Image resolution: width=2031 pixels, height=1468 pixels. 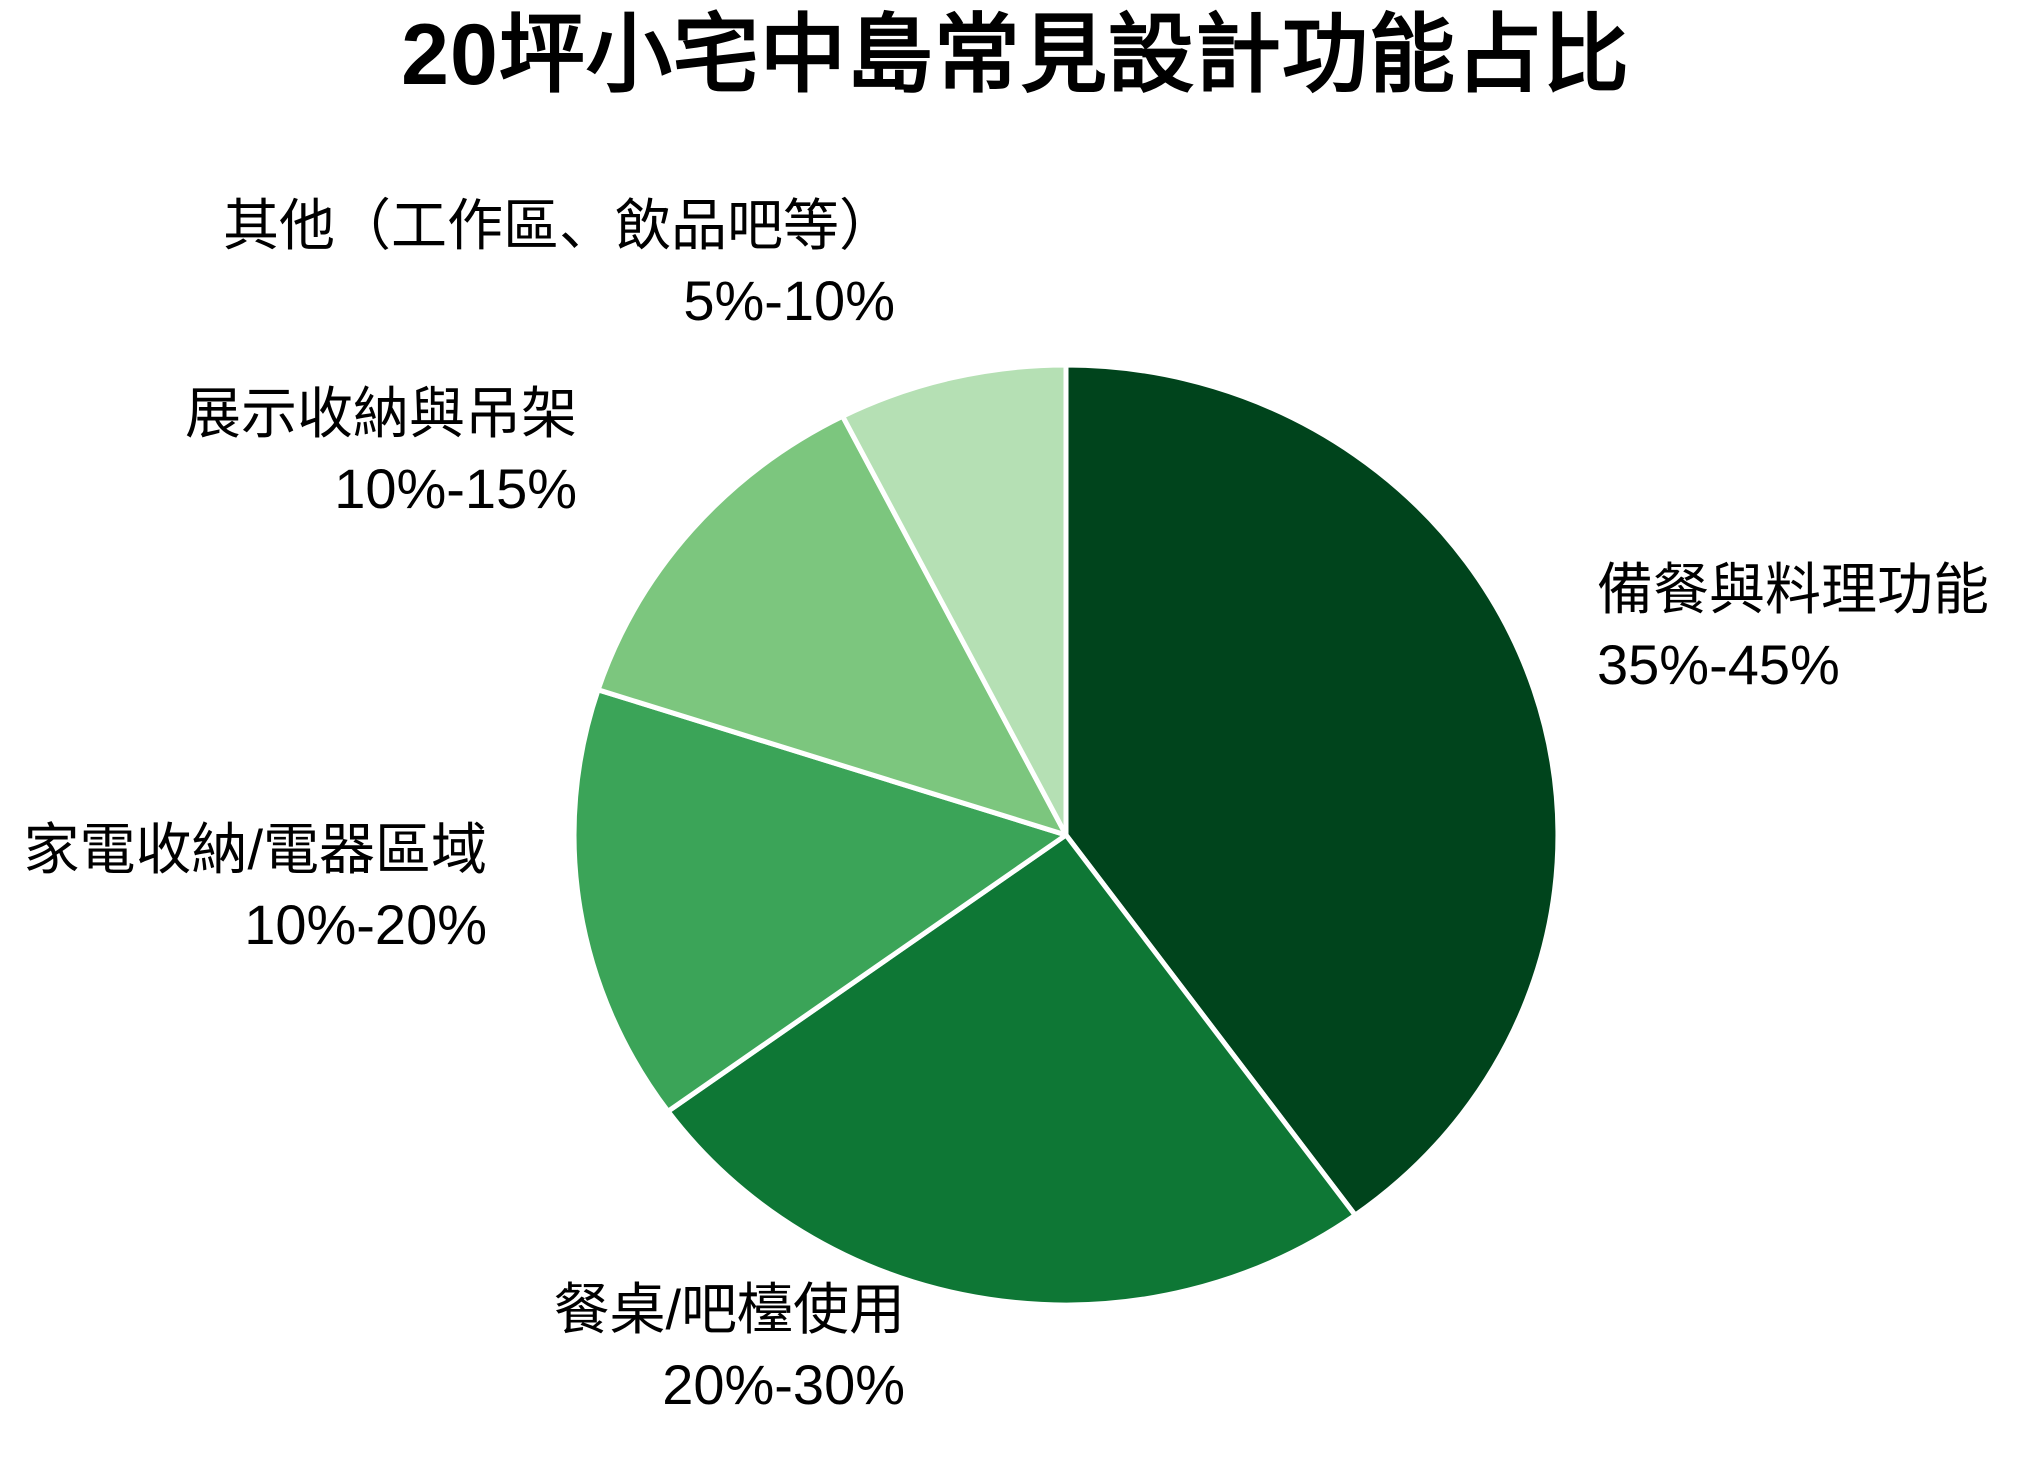 What do you see at coordinates (559, 263) in the screenshot?
I see `pie-label-other: 其他（工作區、飲品吧等） 5%-10%` at bounding box center [559, 263].